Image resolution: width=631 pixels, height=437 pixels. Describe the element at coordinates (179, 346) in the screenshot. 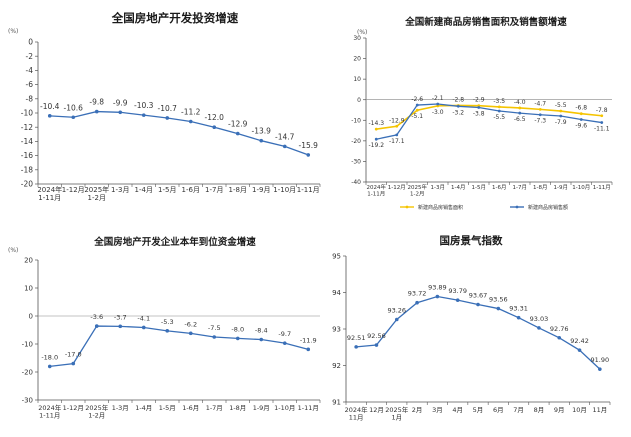

I see `series-line` at that location.